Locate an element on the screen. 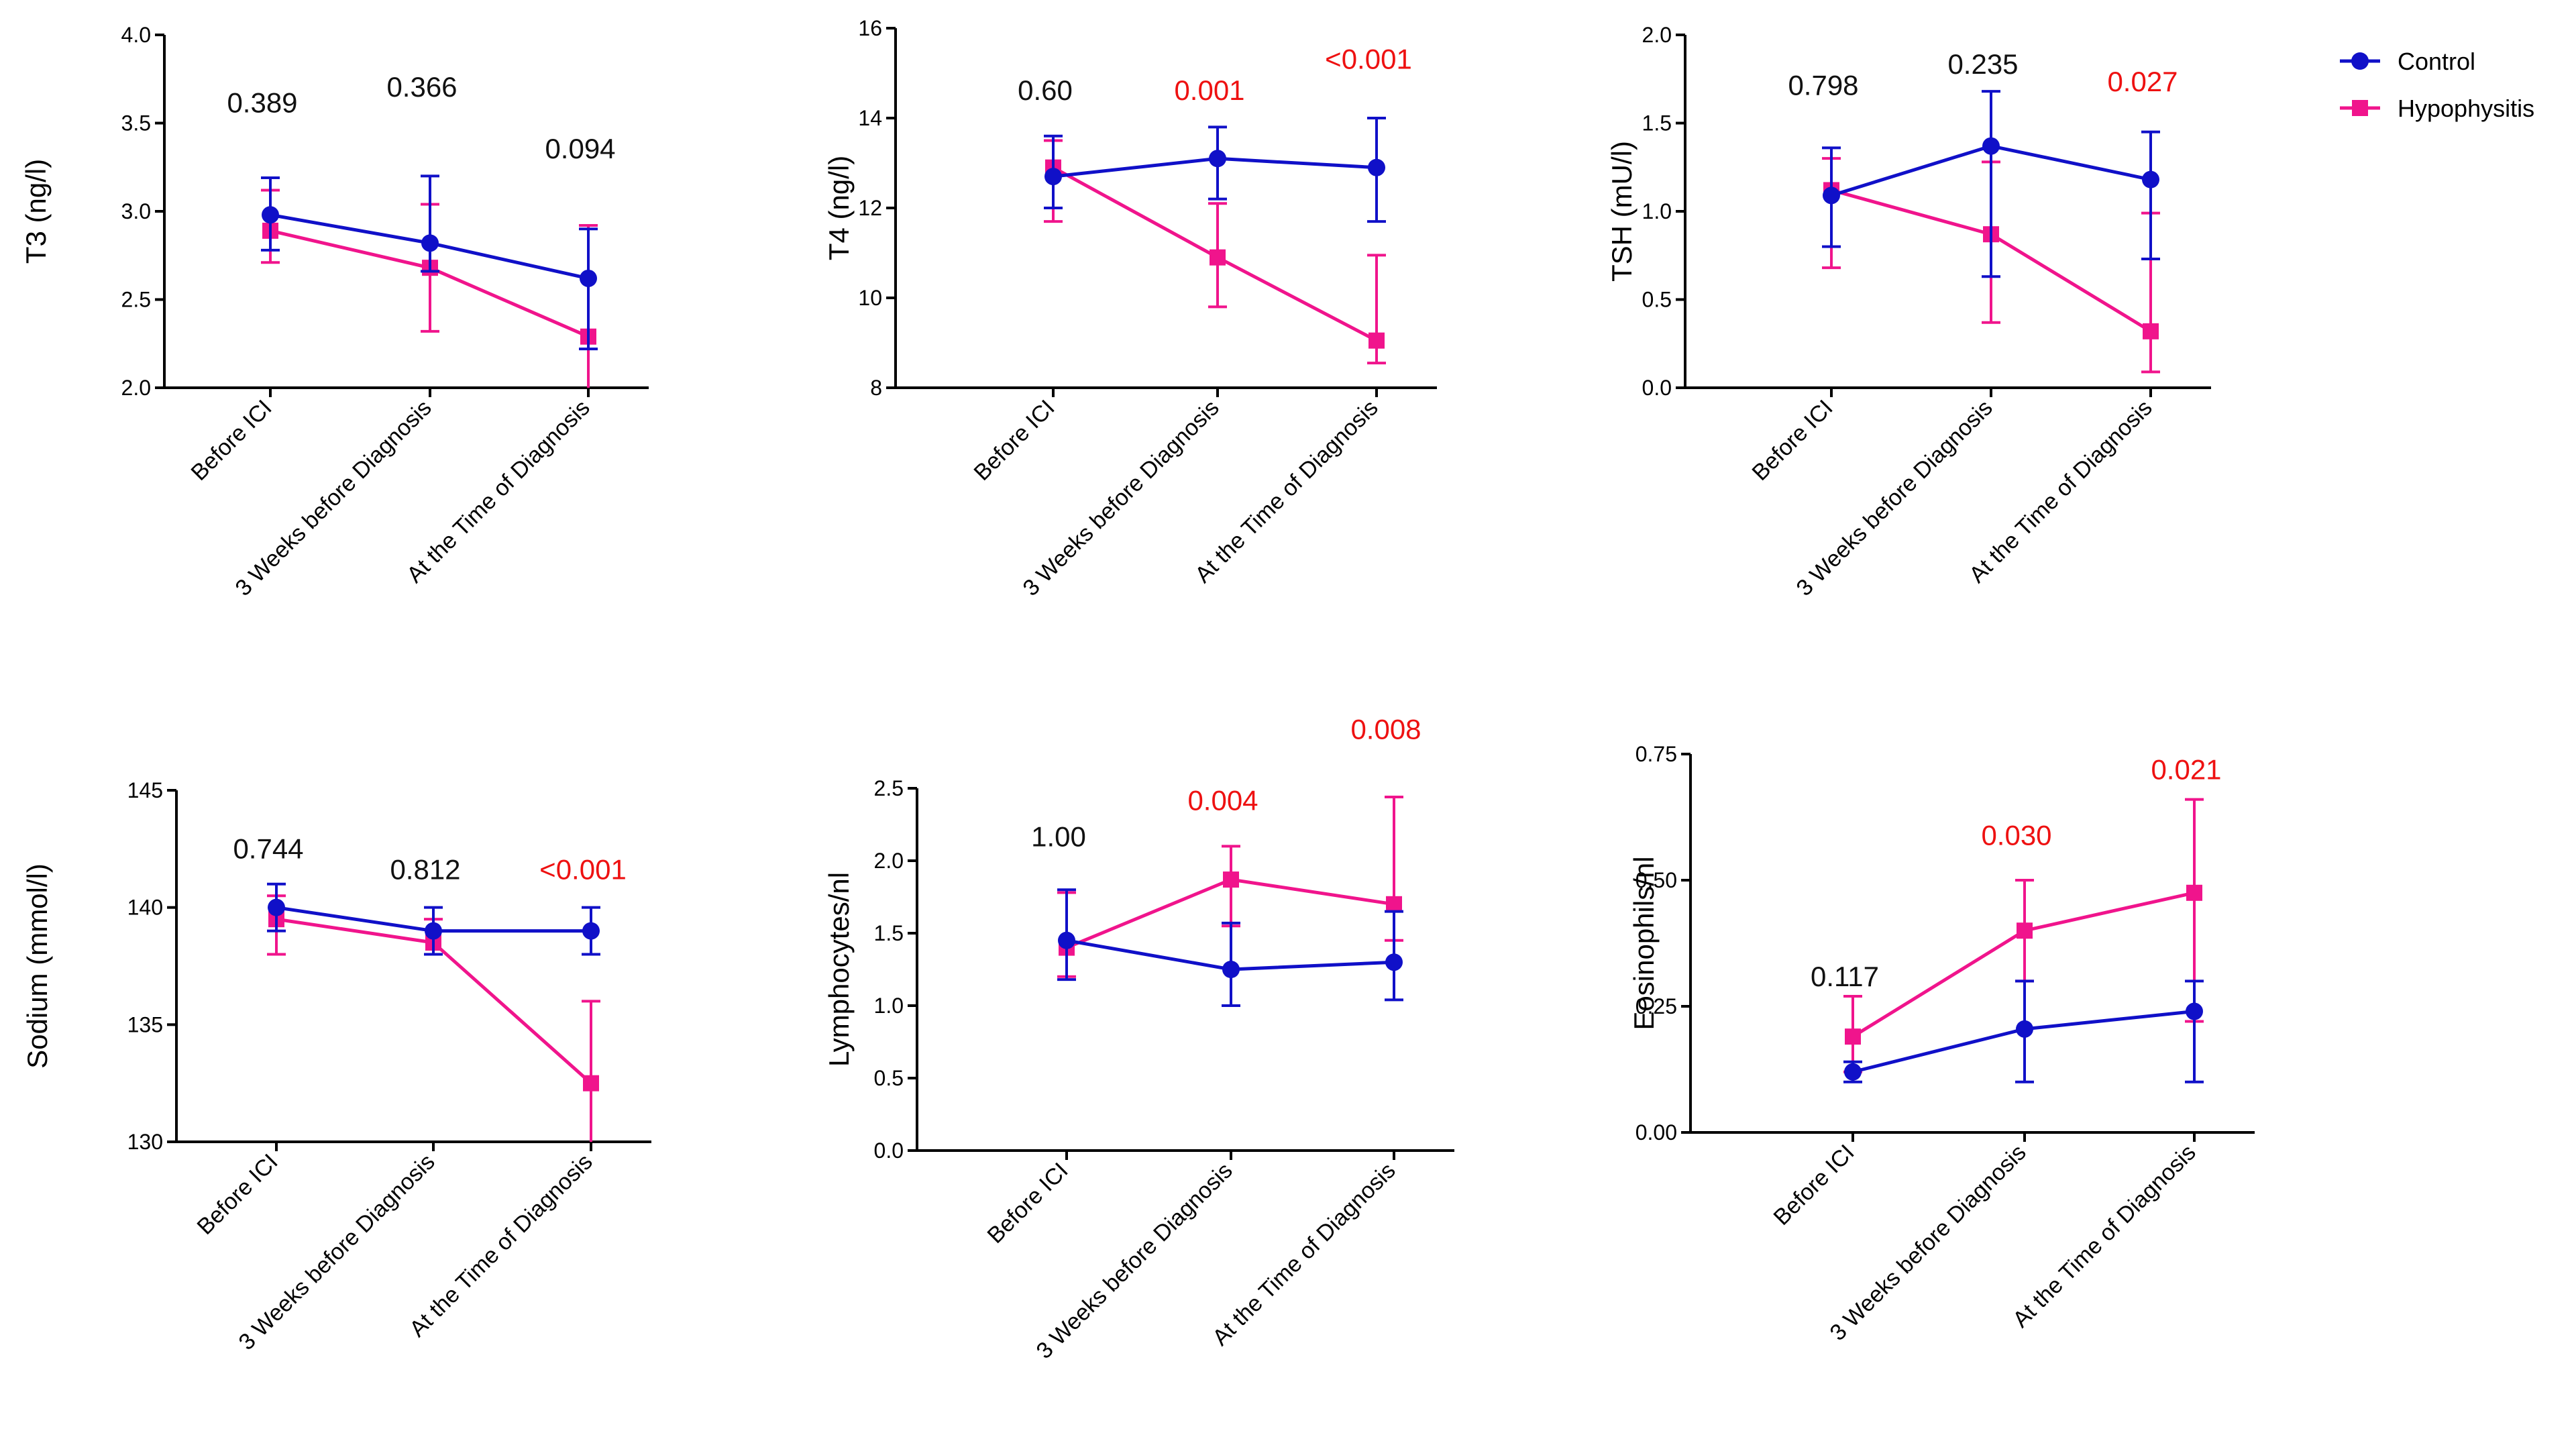 The image size is (2576, 1435). y-axis-label: TSH (mU/l) is located at coordinates (1622, 211).